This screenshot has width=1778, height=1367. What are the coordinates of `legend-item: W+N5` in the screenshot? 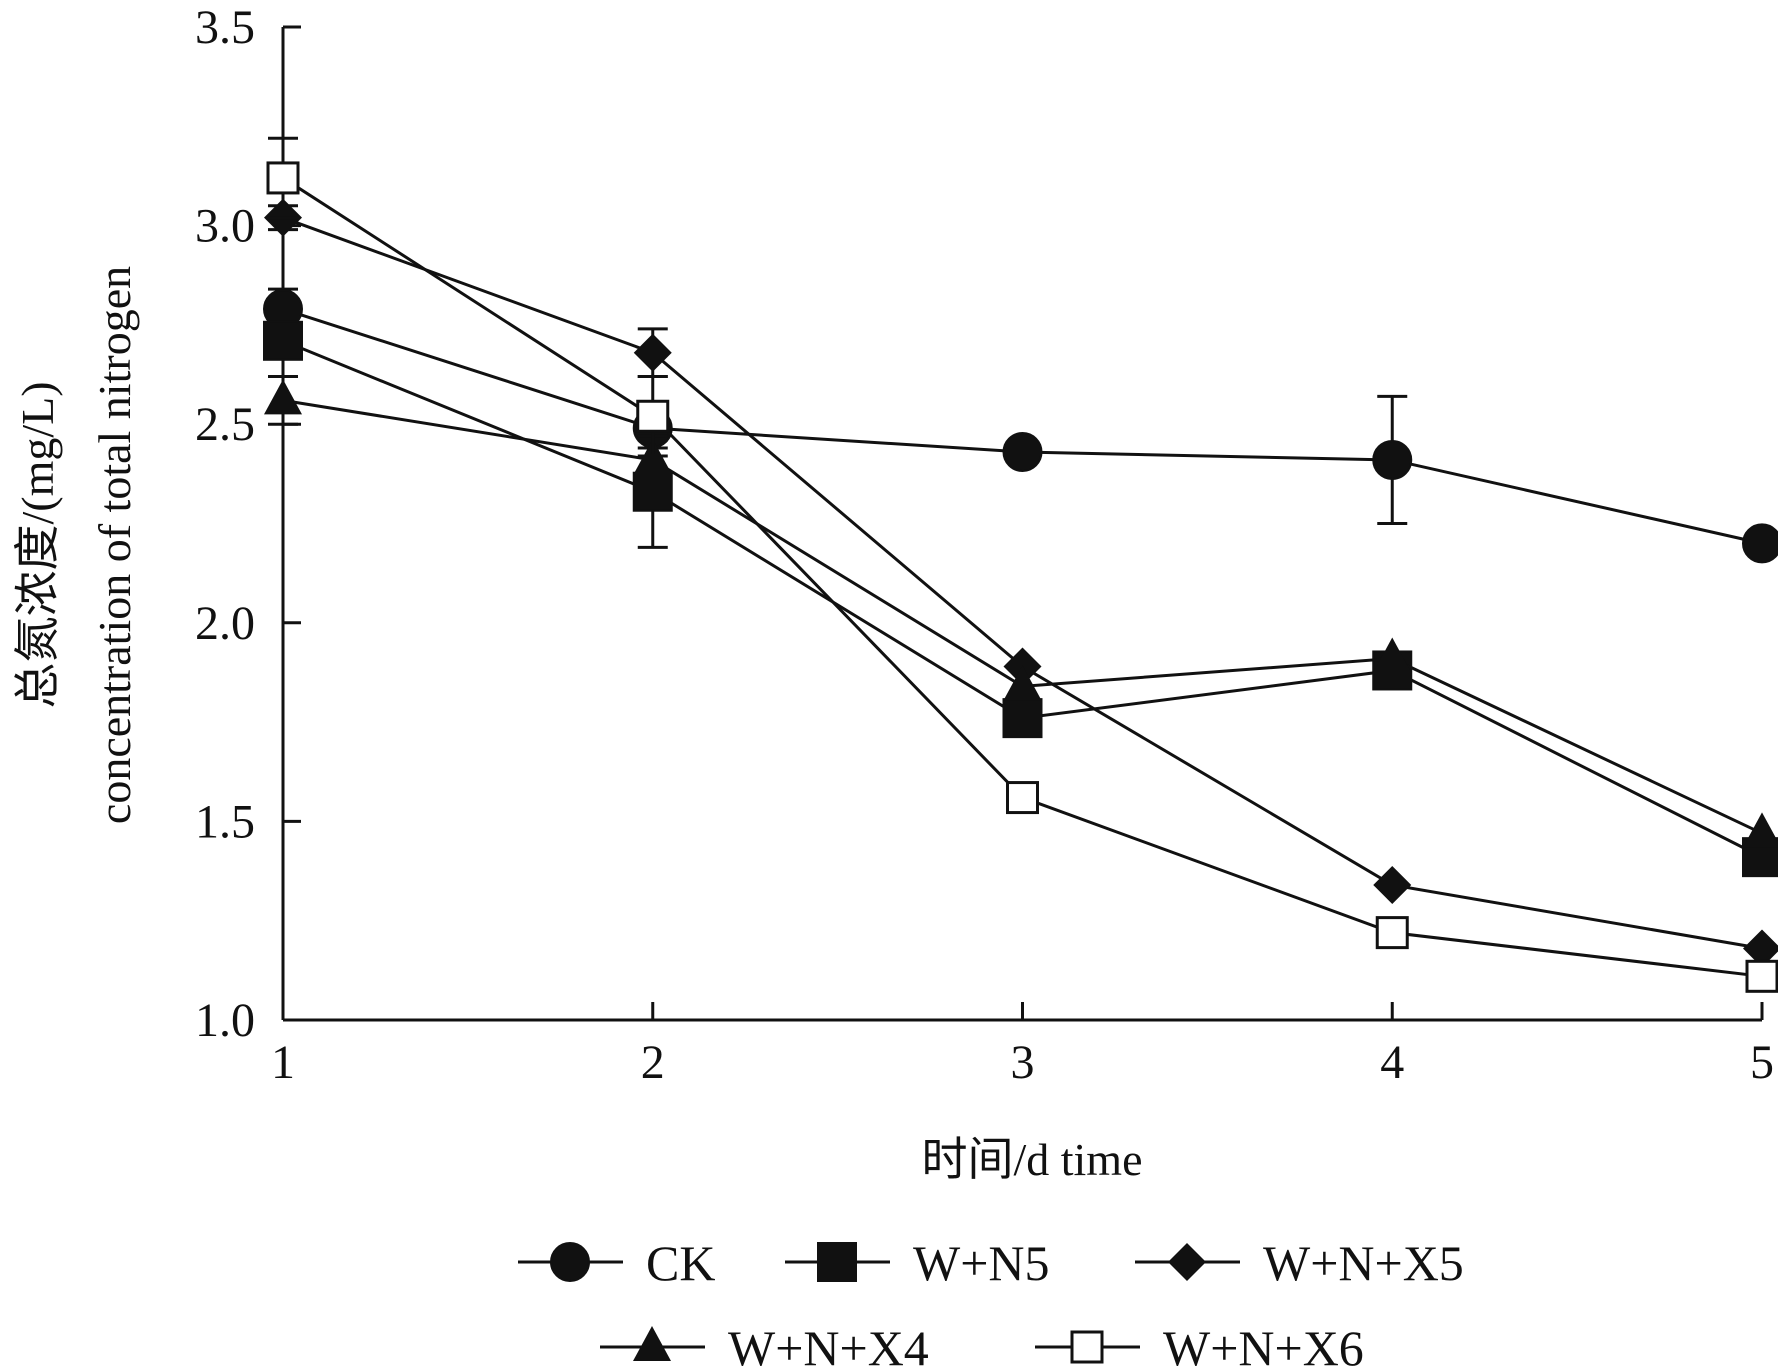 It's located at (917, 1263).